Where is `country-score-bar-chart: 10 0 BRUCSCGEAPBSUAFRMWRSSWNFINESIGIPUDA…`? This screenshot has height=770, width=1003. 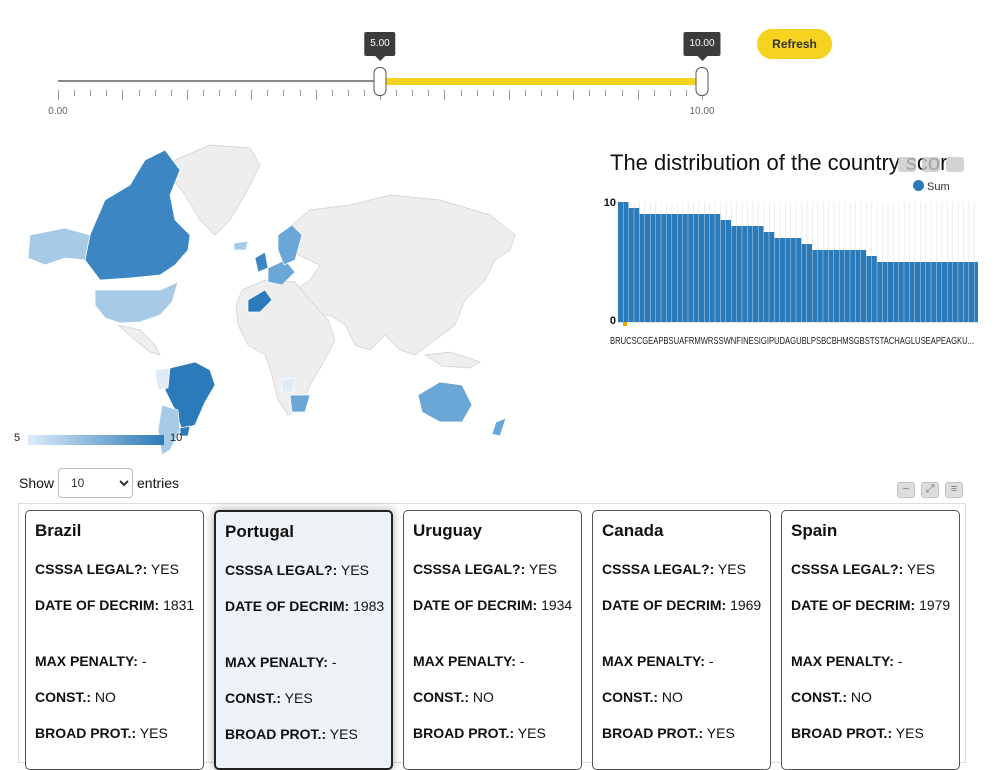
country-score-bar-chart: 10 0 BRUCSCGEAPBSUAFRMWRSSWNFINESIGIPUDA… is located at coordinates (788, 275).